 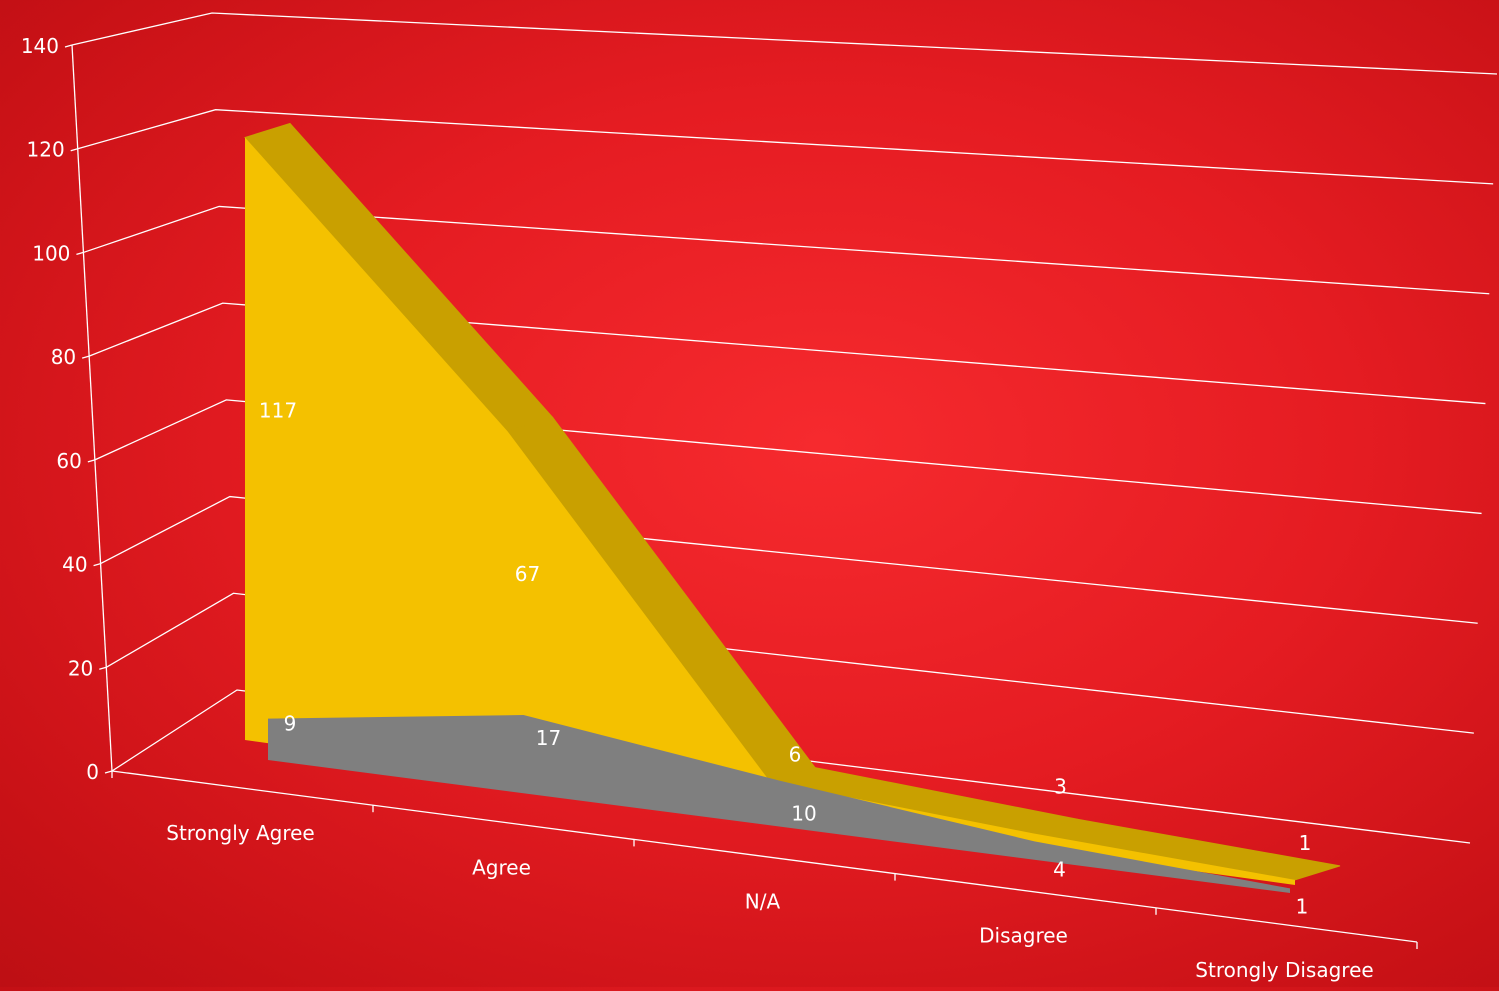 I want to click on series-area, so click(x=779, y=804).